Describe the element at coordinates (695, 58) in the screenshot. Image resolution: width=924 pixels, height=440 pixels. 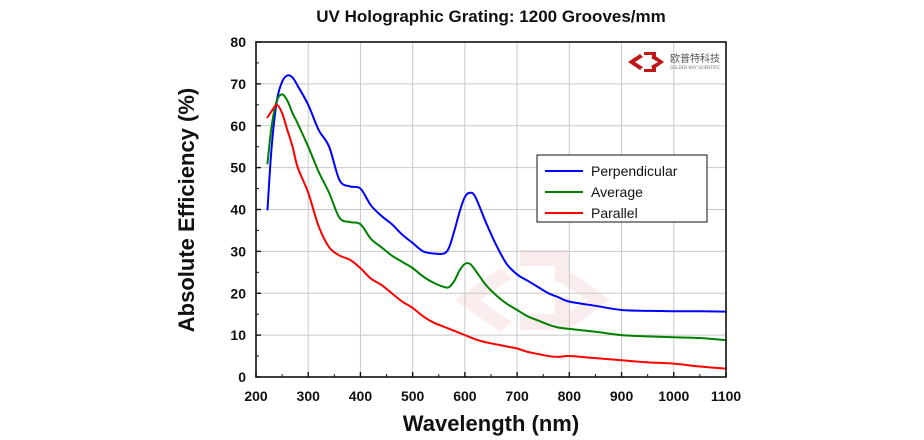
I see `logo-chinese-text: 欧普特科技` at that location.